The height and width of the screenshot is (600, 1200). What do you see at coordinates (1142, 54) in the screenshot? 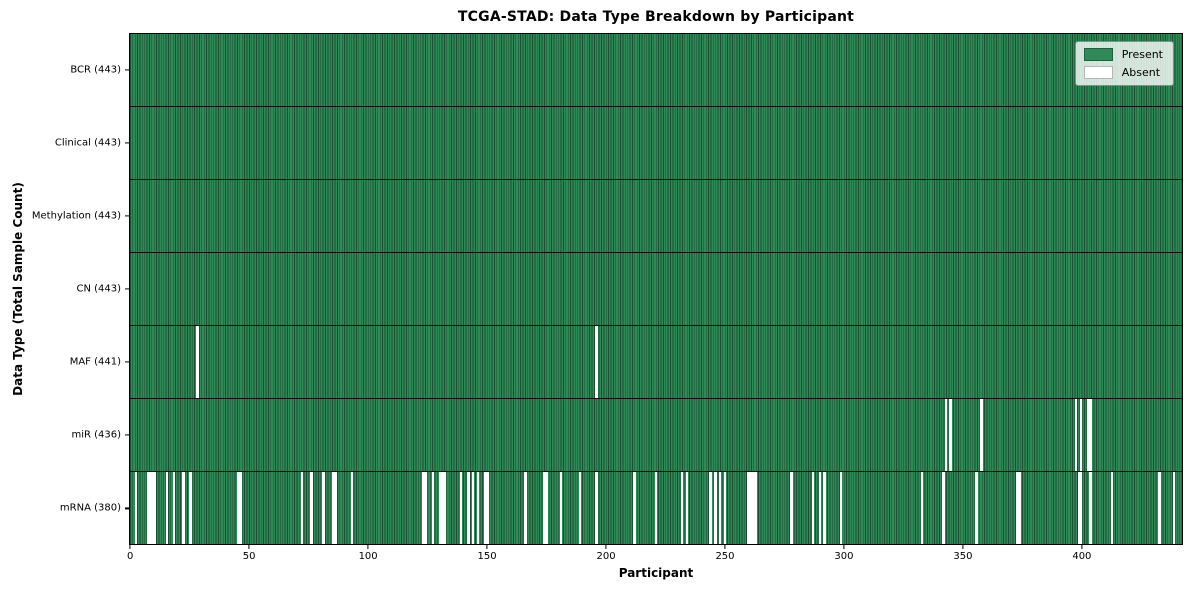
I see `legend-label-present: Present` at bounding box center [1142, 54].